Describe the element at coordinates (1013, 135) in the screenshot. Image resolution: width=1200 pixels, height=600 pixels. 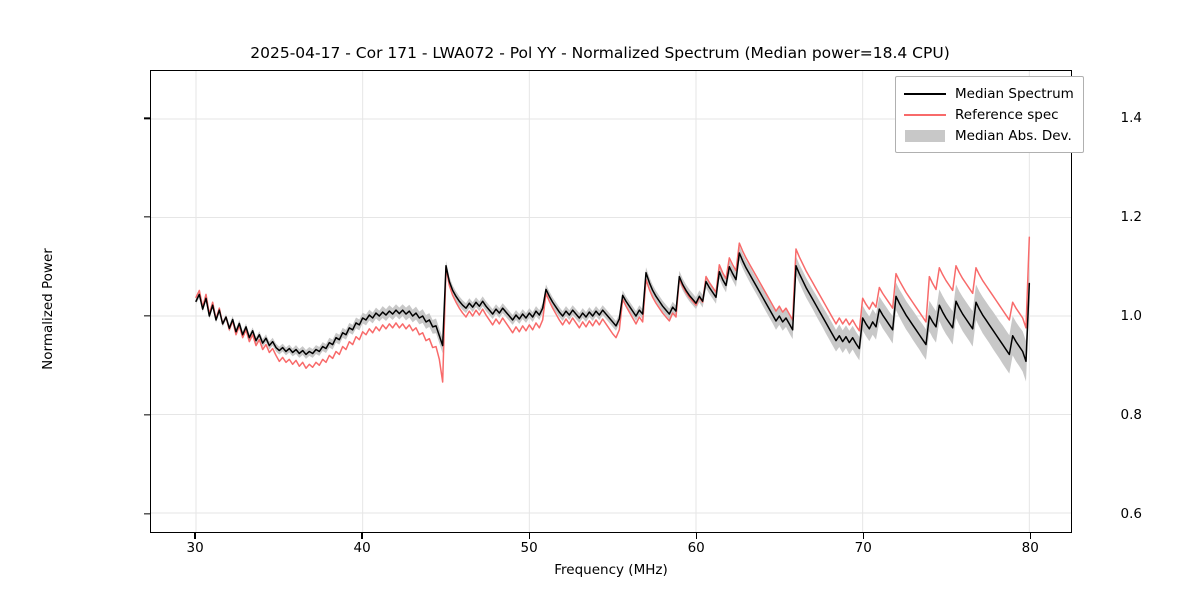
I see `legend-label: Median Abs. Dev.` at that location.